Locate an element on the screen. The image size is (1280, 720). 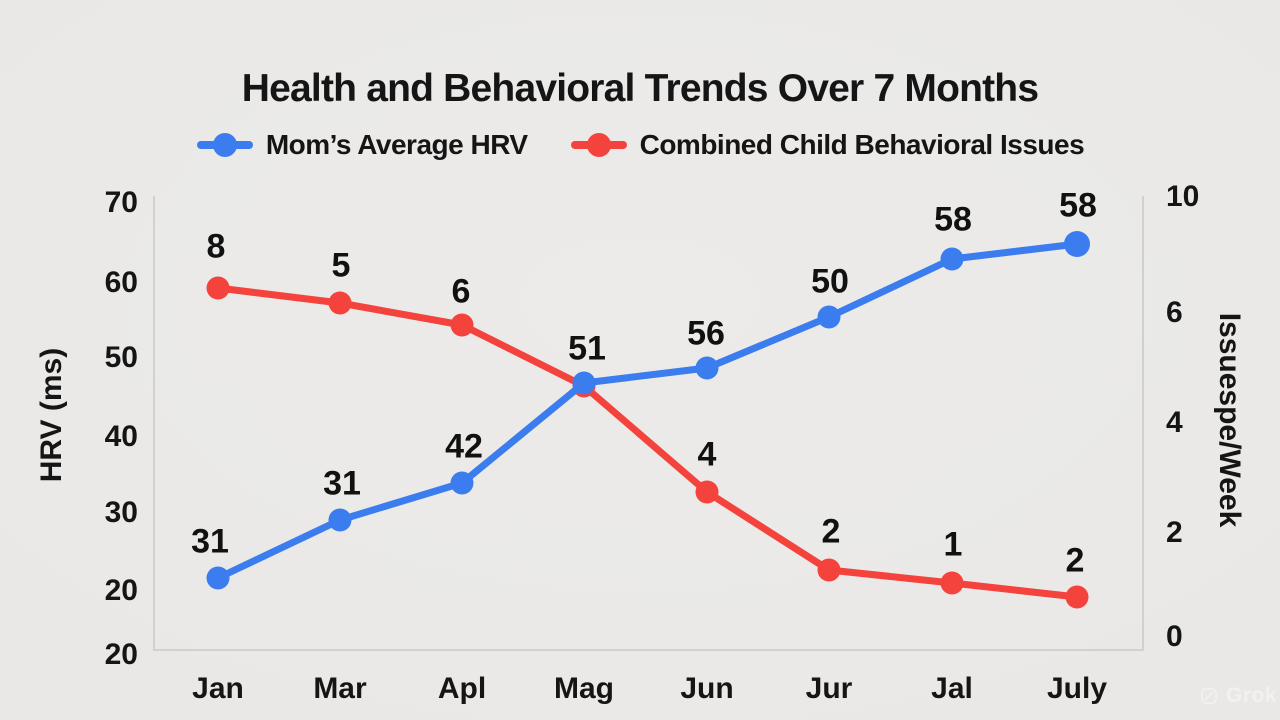
right-tick-label: 4 is located at coordinates (1174, 422).